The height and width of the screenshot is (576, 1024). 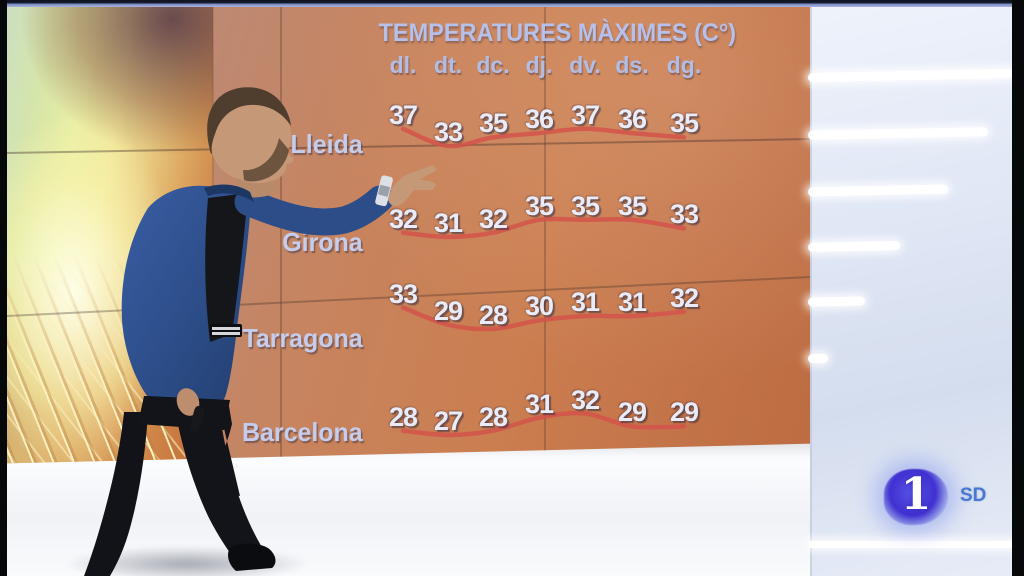 I want to click on frame-bar-left, so click(x=3, y=288).